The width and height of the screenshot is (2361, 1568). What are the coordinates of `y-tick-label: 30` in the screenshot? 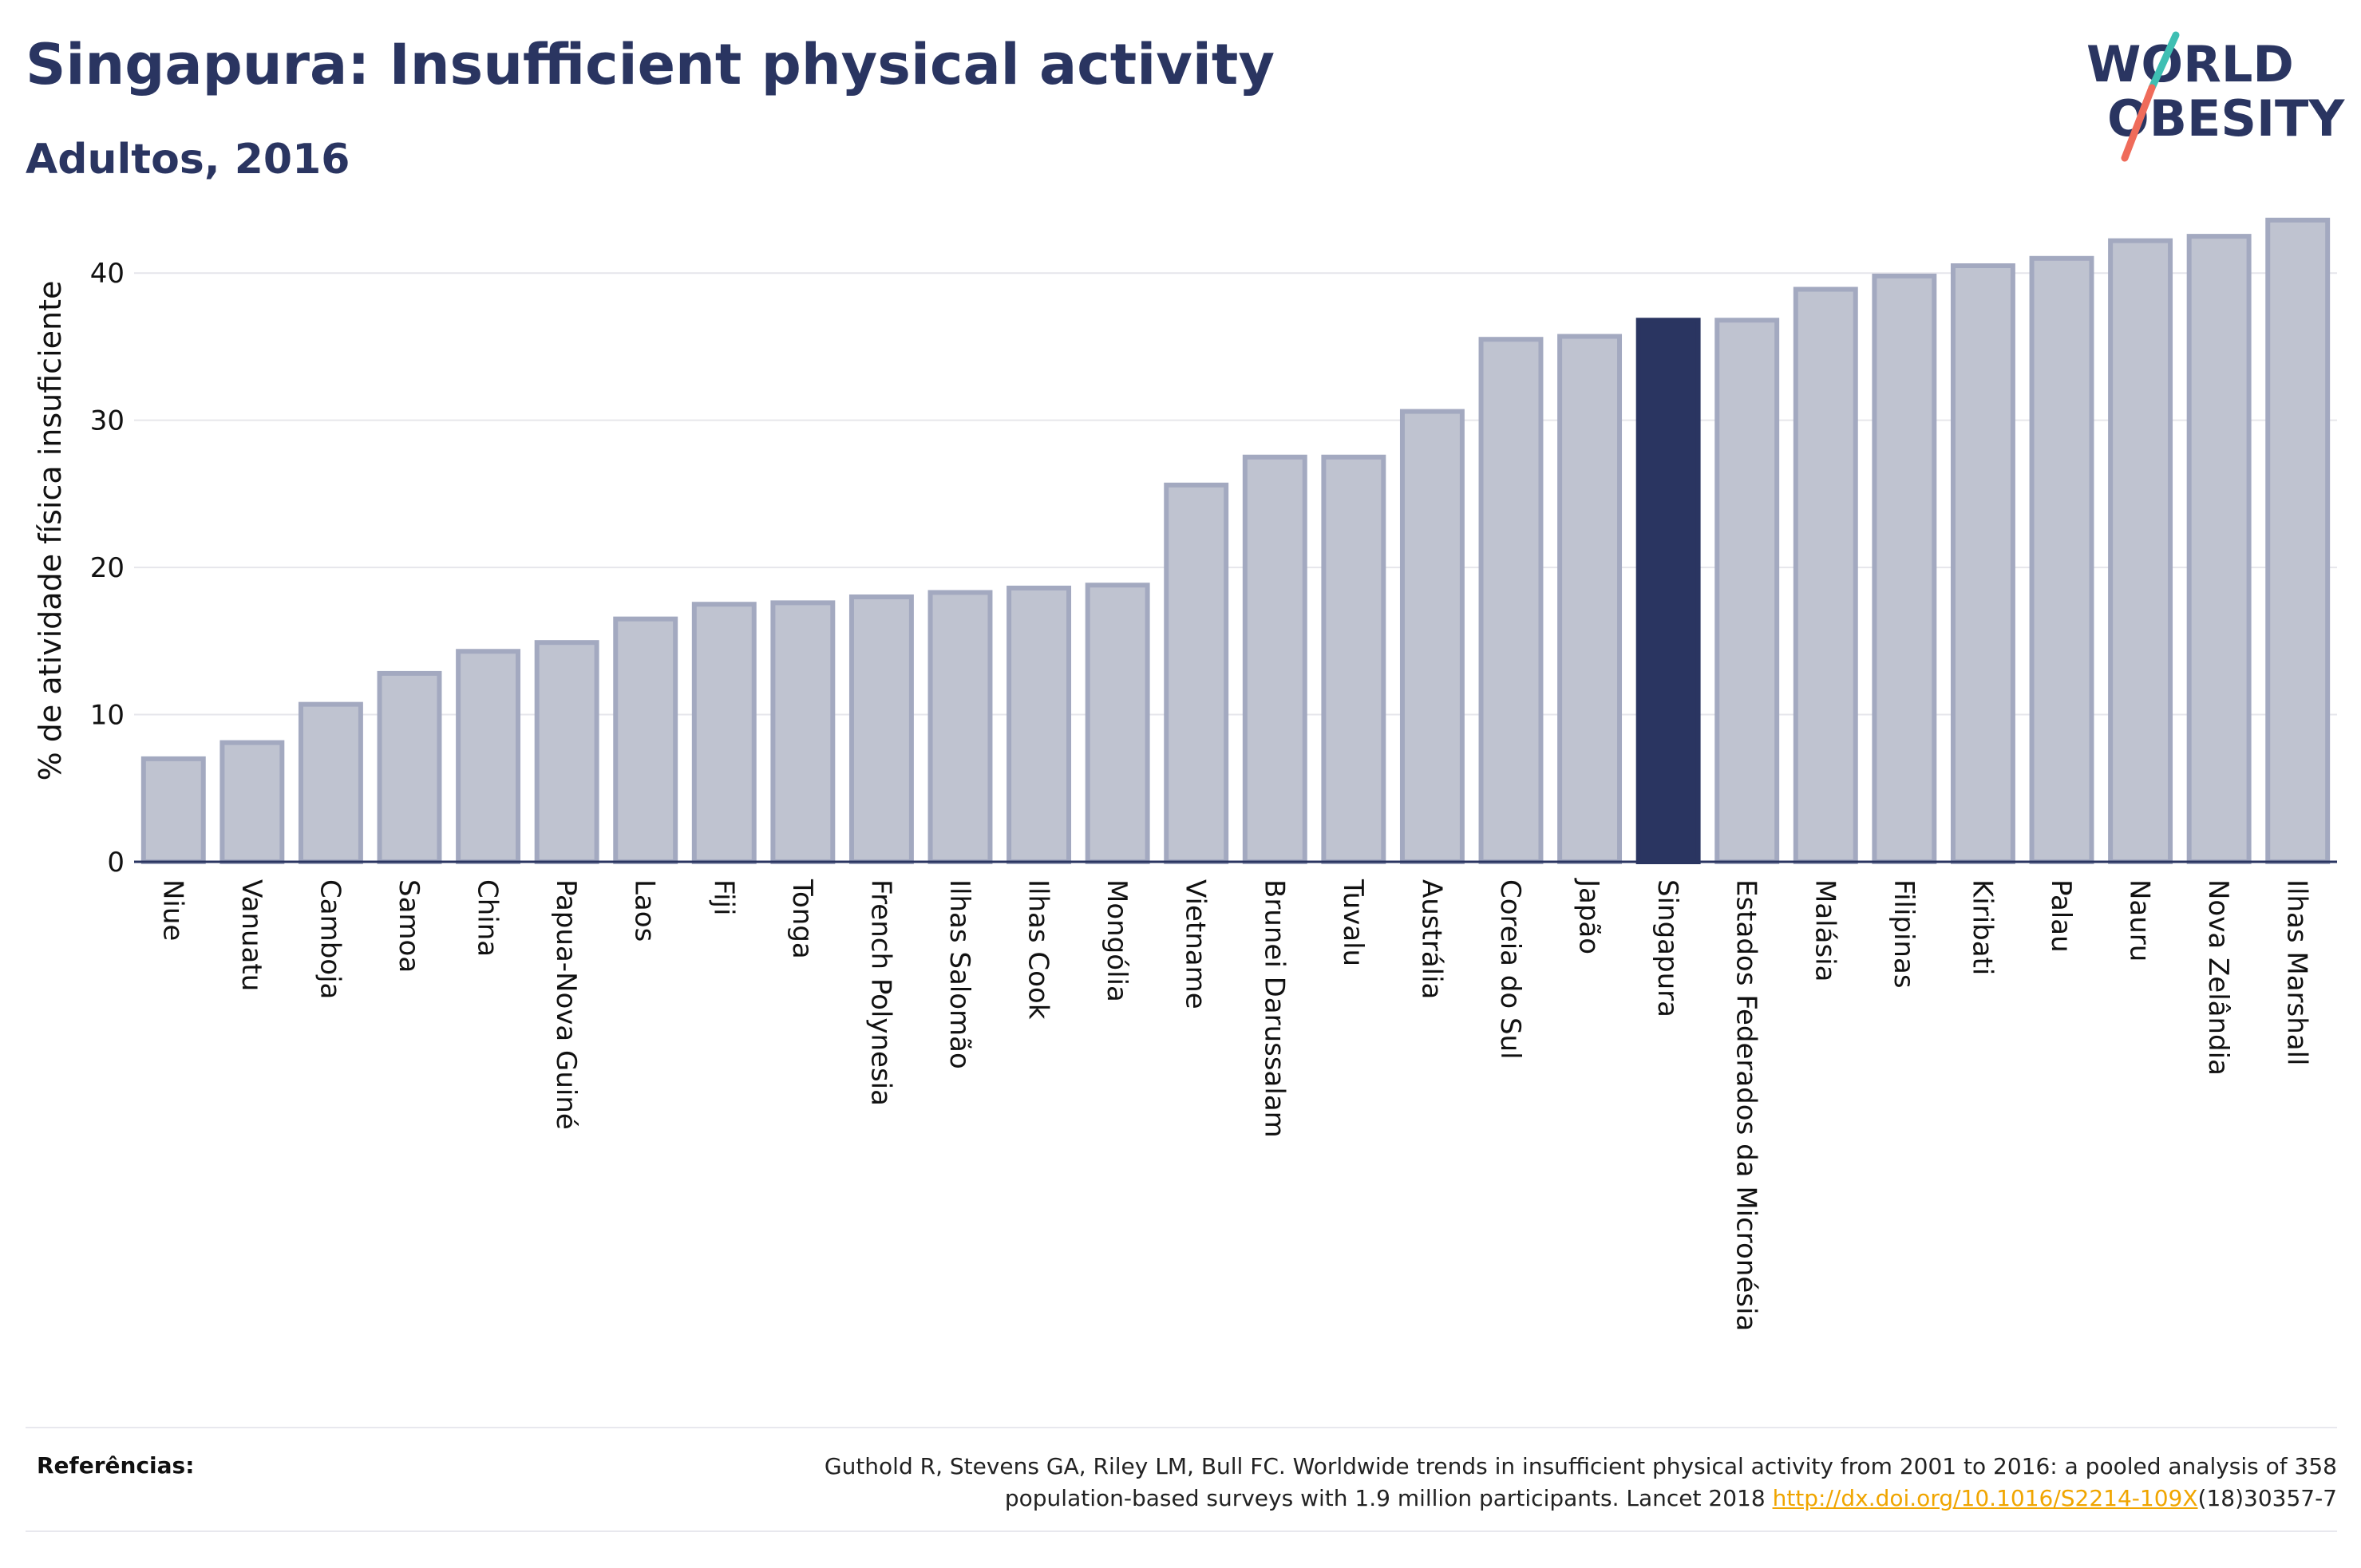 It's located at (107, 421).